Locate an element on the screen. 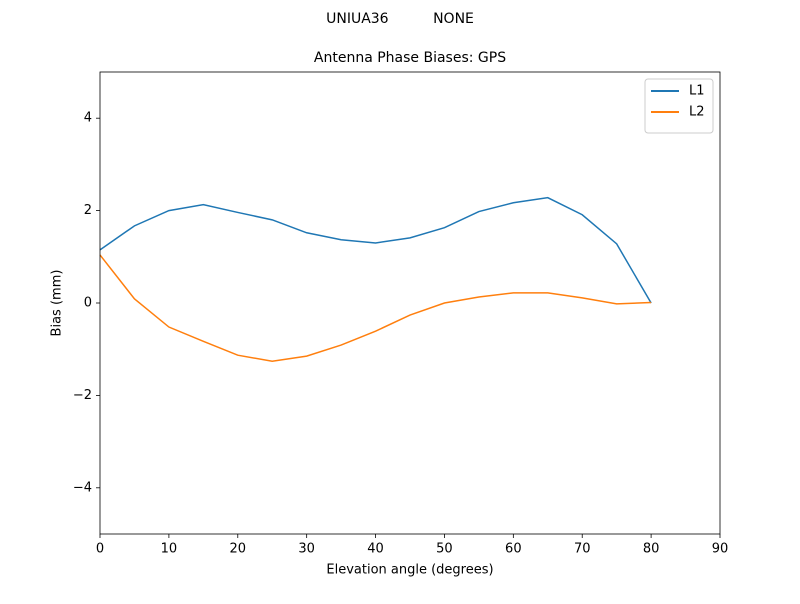  y-tick-label: −2 is located at coordinates (82, 395).